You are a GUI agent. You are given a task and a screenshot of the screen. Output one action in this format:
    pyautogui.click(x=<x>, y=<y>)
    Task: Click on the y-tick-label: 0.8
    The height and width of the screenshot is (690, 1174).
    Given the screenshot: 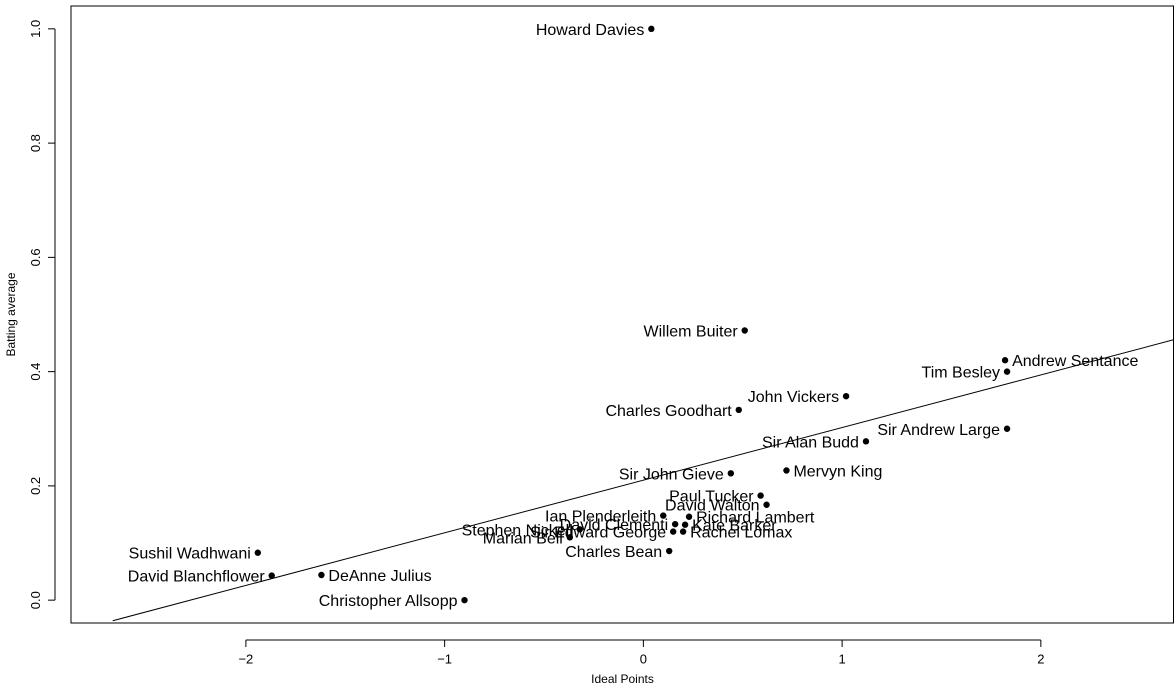 What is the action you would take?
    pyautogui.click(x=35, y=143)
    